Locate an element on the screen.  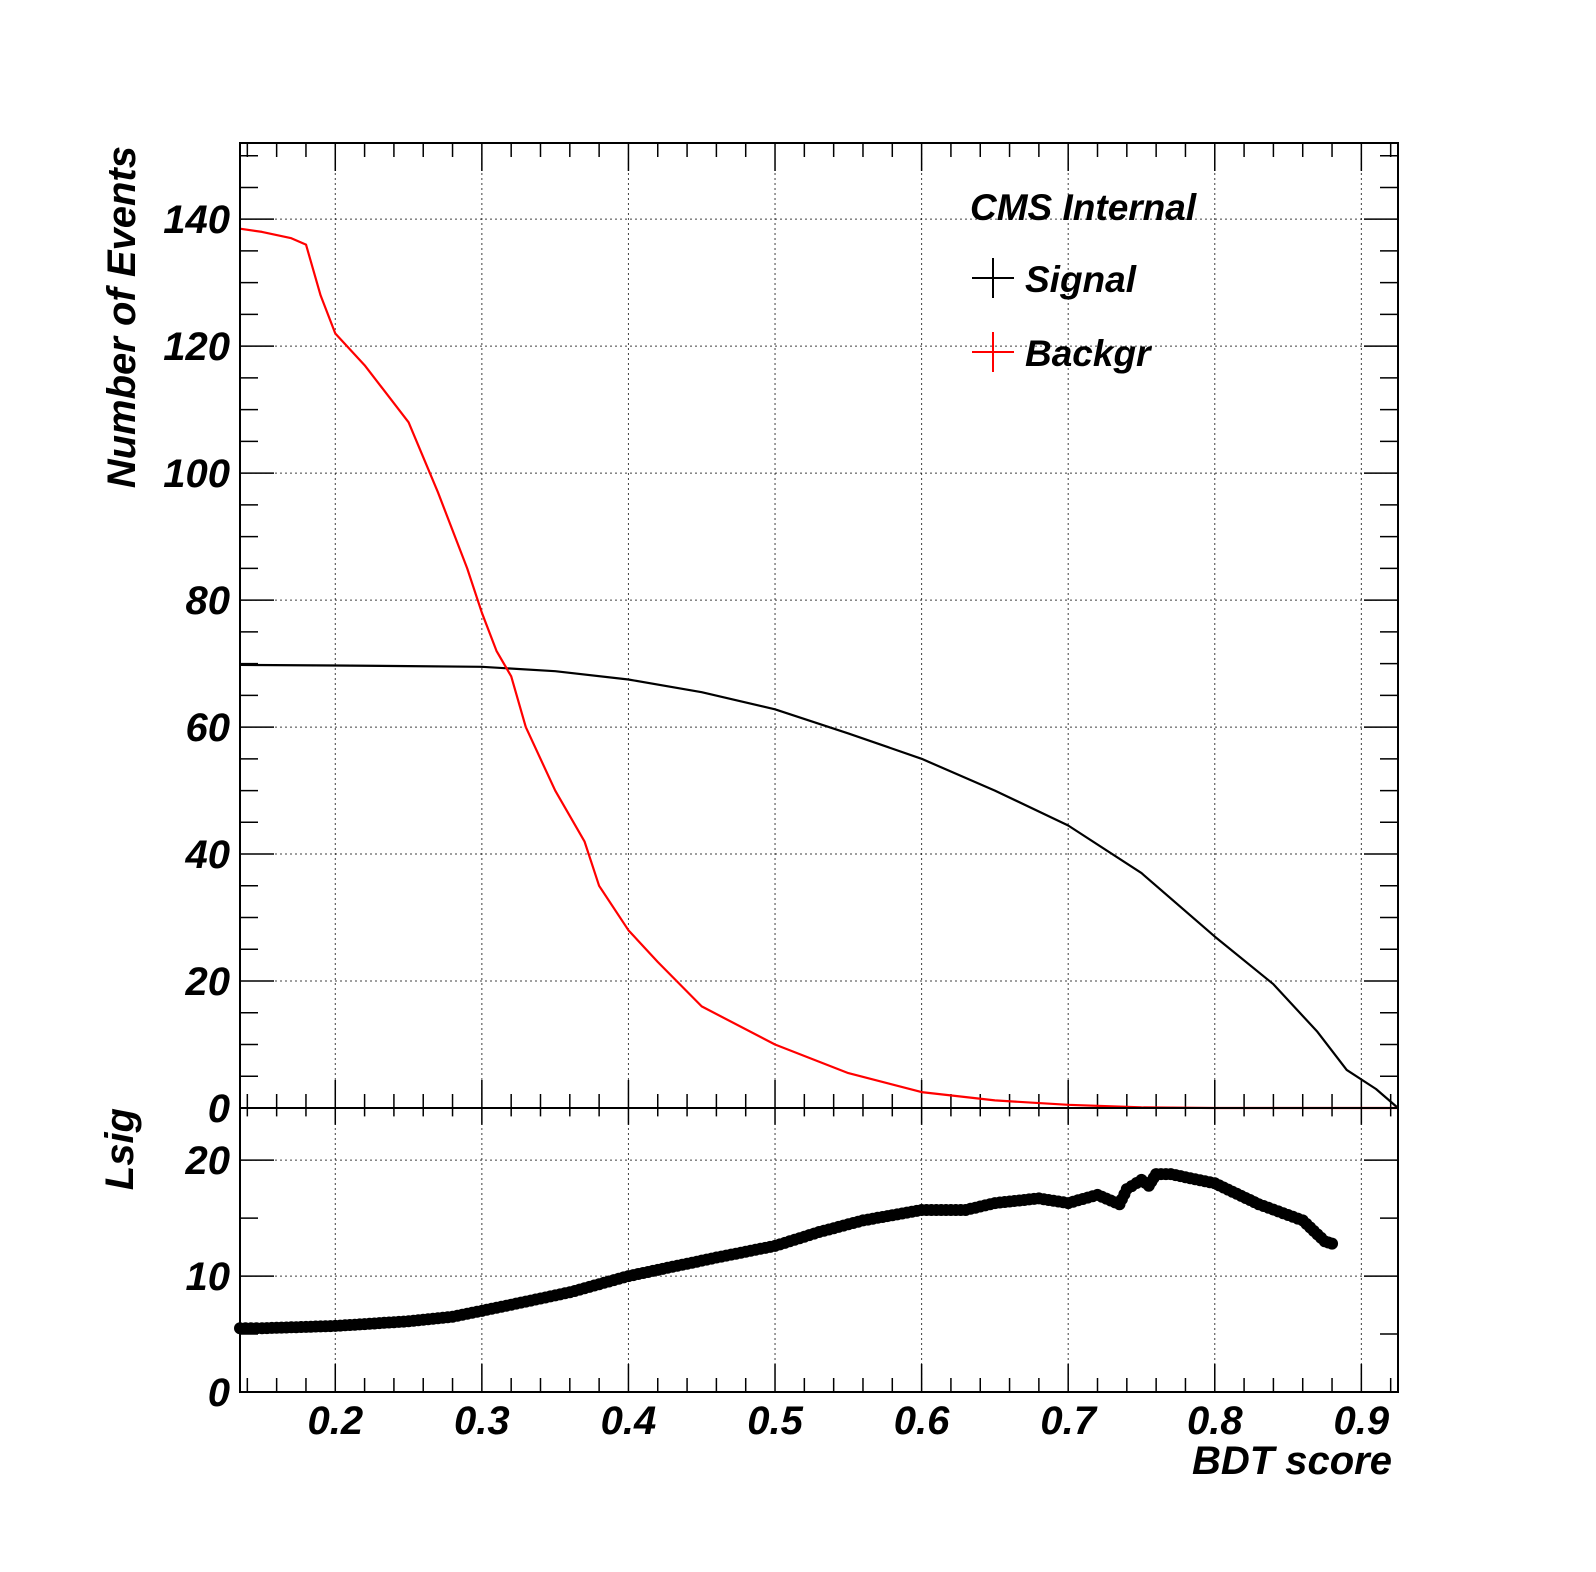
bottom-y-axis-label: Lsig is located at coordinates (120, 1149).